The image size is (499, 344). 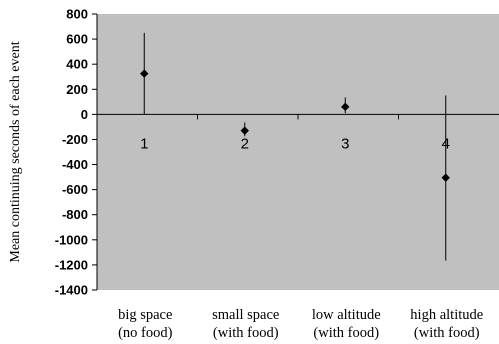 What do you see at coordinates (84, 114) in the screenshot?
I see `y-tick-label: 0` at bounding box center [84, 114].